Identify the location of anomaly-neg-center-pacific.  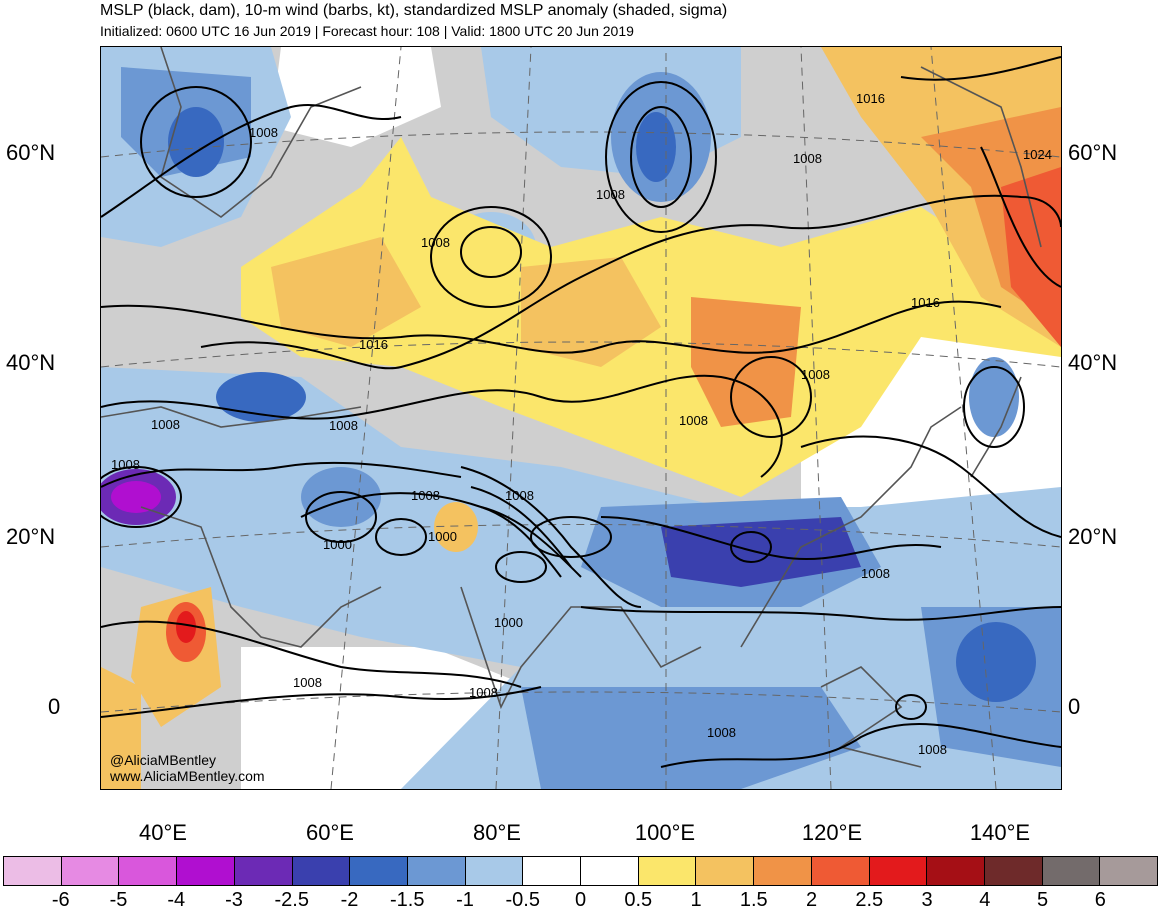
(996, 662).